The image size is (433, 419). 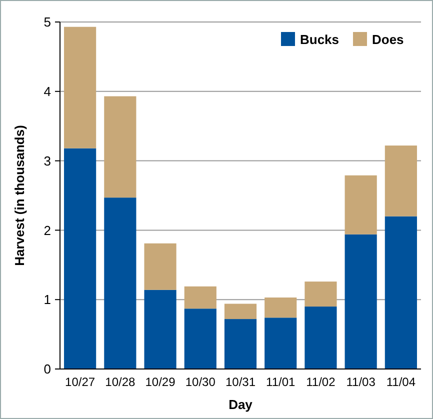 I want to click on y-tick-label: 3, so click(x=47, y=160).